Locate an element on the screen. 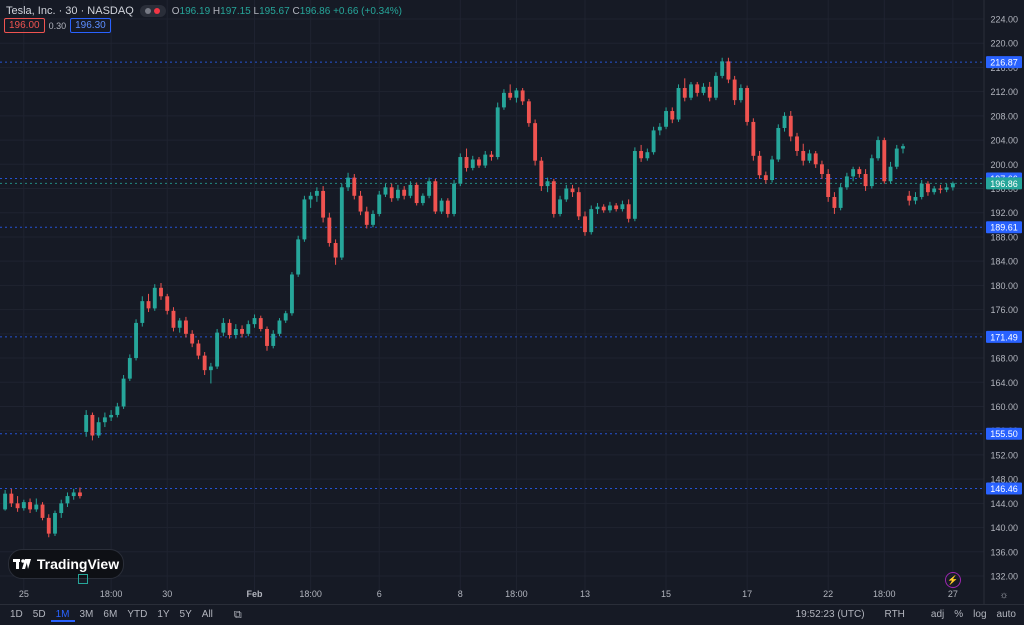 This screenshot has height=625, width=1024. range-button-6m: 6M is located at coordinates (110, 614).